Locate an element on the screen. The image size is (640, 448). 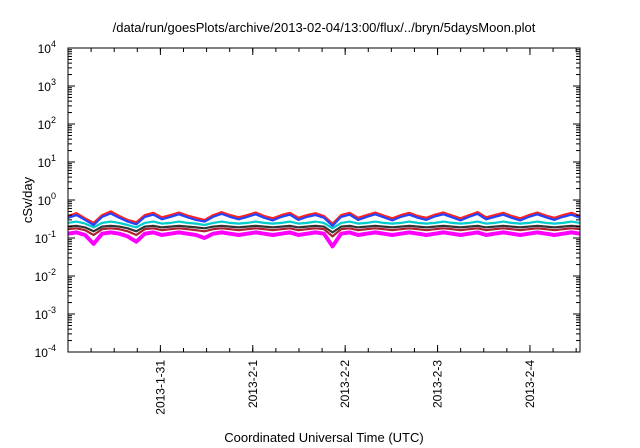
y-tick-exponent: -1 is located at coordinates (52, 234).